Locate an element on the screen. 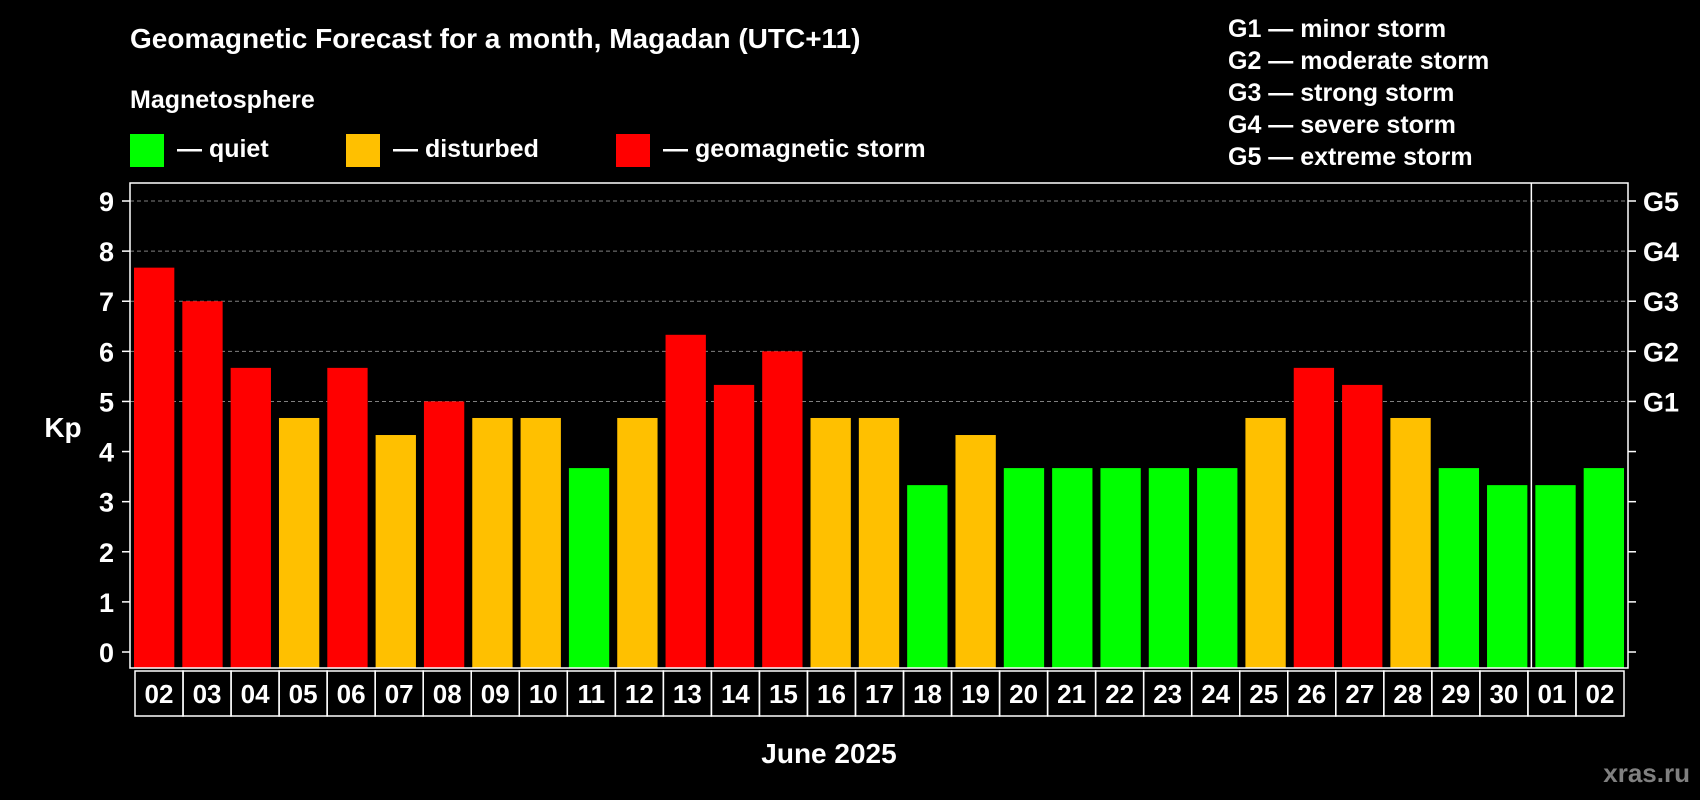  legend: — quiet — disturbed — geomagnetic storm is located at coordinates (528, 150).